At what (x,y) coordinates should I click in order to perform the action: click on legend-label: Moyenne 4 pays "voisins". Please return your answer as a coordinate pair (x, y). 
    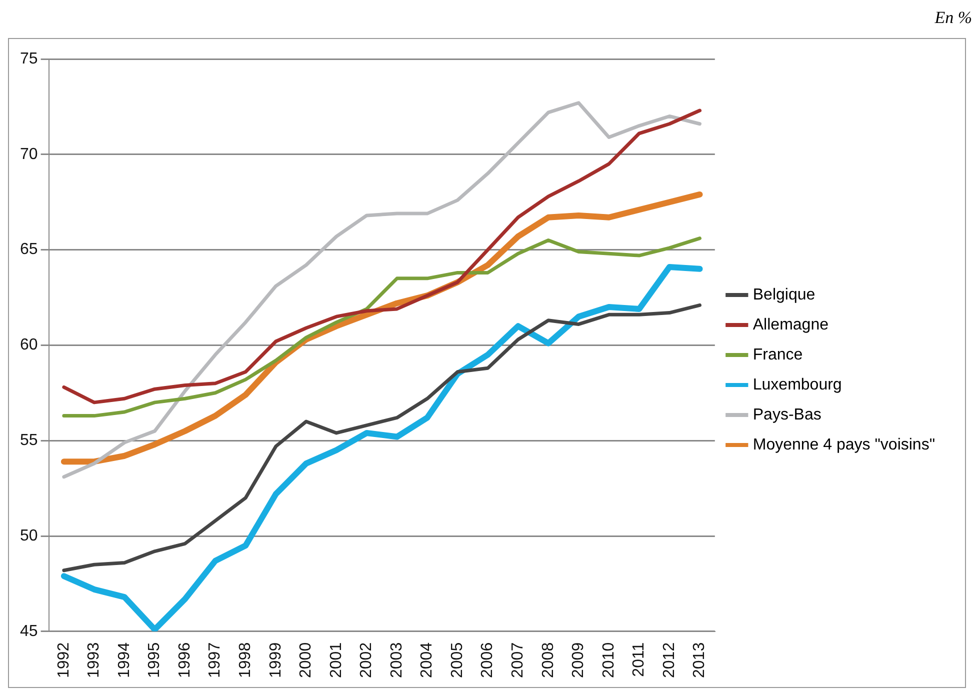
    Looking at the image, I should click on (844, 445).